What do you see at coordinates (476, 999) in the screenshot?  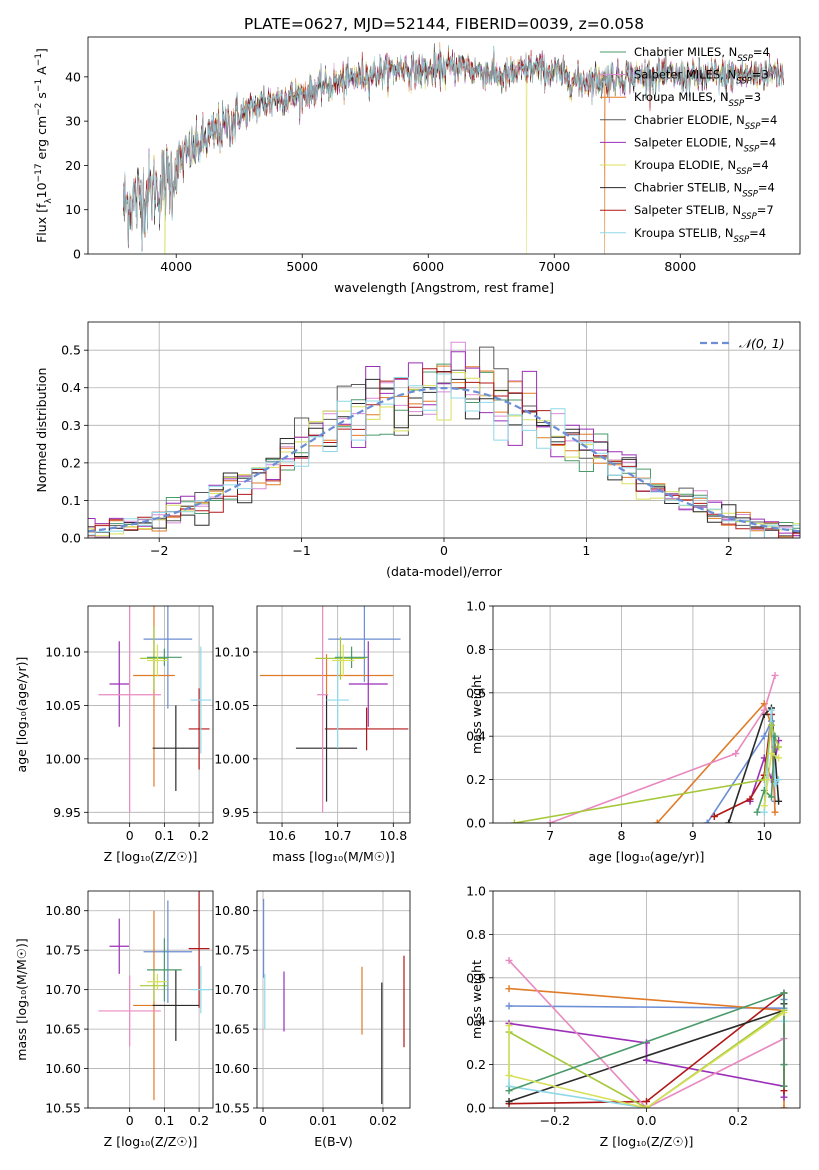 I see `y-axis-label: mass weight` at bounding box center [476, 999].